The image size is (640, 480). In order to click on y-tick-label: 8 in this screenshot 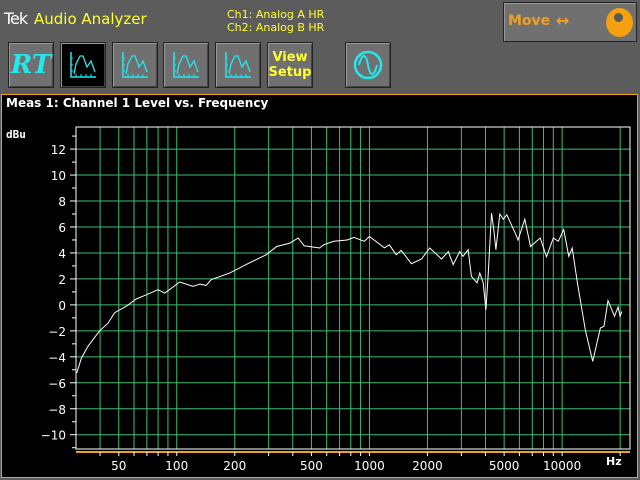, I will do `click(62, 202)`.